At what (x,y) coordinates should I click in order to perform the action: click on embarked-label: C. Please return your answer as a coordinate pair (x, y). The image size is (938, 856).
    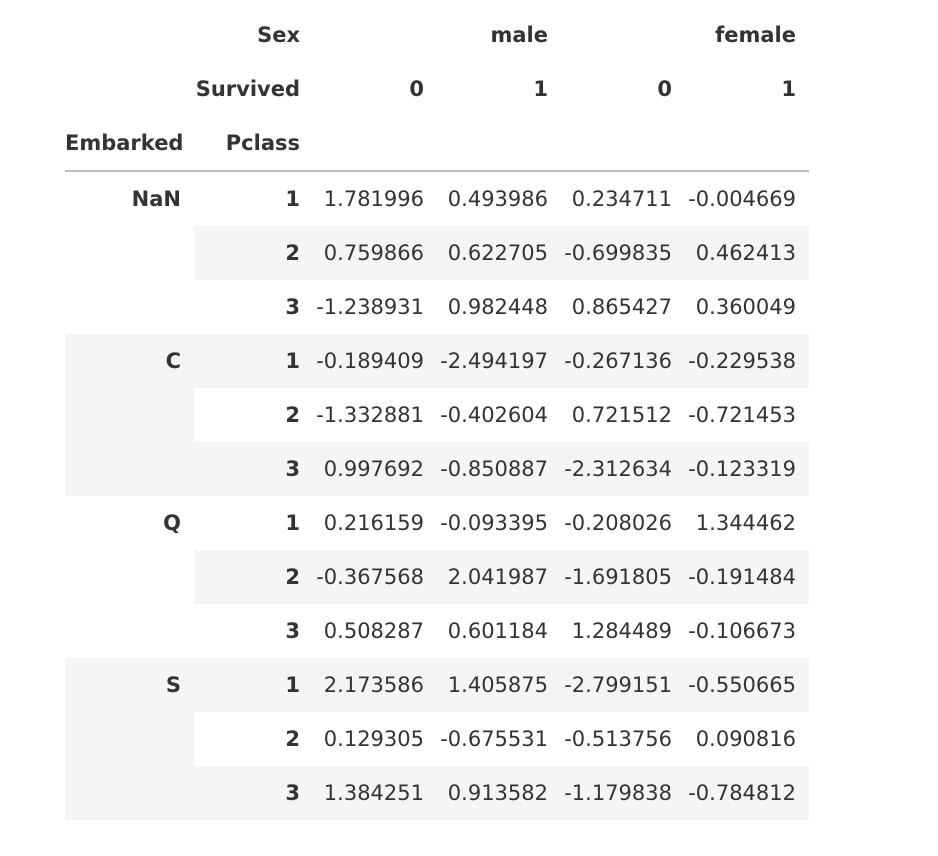
    Looking at the image, I should click on (173, 361).